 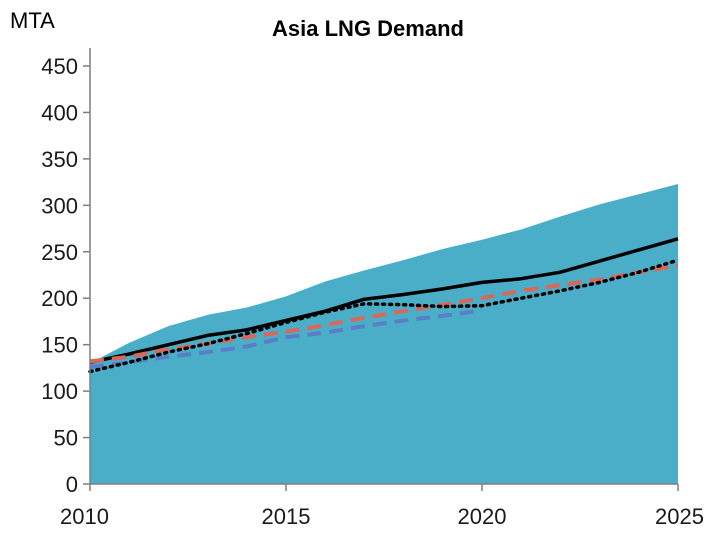 What do you see at coordinates (59, 112) in the screenshot?
I see `y-tick-label: 400` at bounding box center [59, 112].